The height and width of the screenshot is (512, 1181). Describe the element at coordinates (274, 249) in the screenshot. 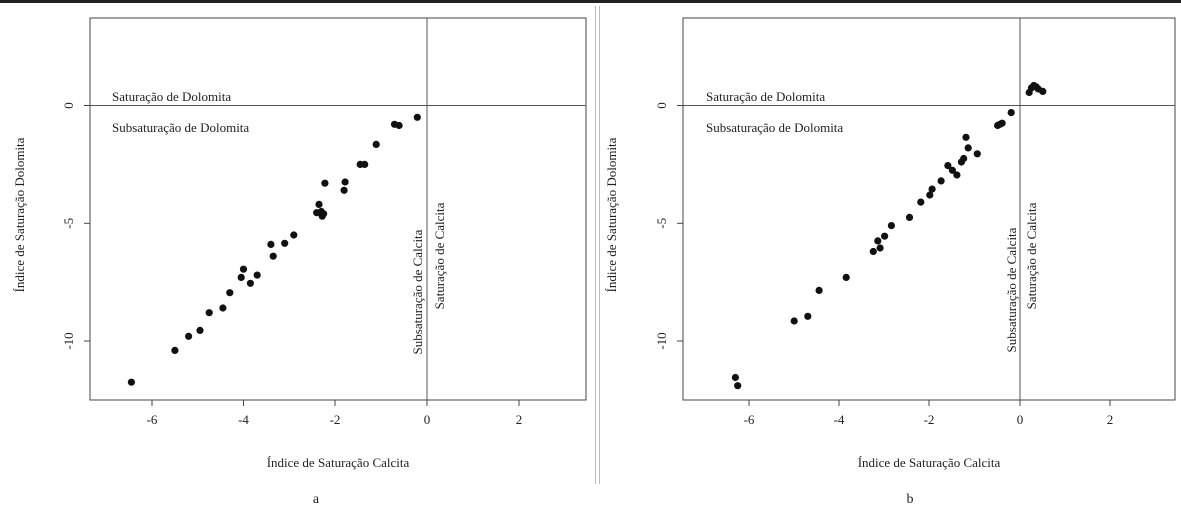

I see `scatter-points` at that location.